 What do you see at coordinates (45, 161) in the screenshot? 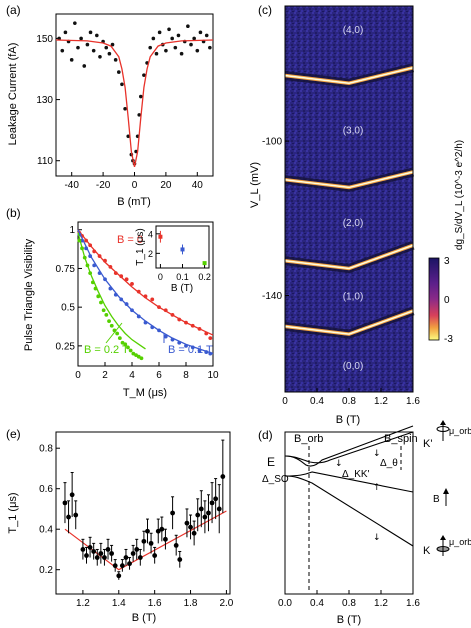
I see `y-tick-label: 110` at bounding box center [45, 161].